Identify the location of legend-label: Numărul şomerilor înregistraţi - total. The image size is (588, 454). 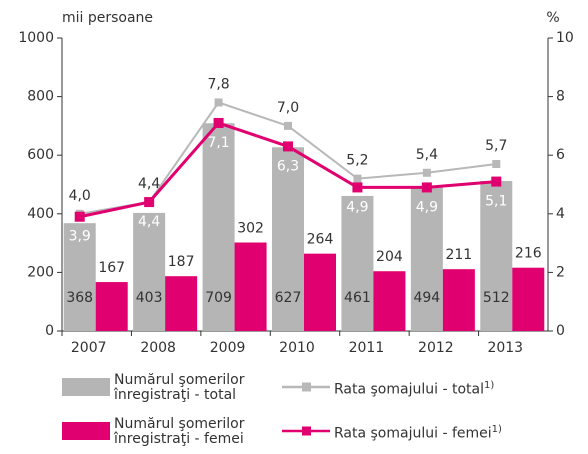
(184, 388).